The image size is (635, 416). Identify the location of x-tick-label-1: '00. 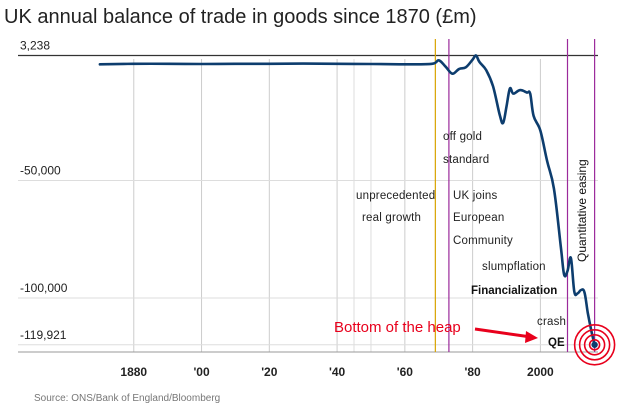
(201, 372).